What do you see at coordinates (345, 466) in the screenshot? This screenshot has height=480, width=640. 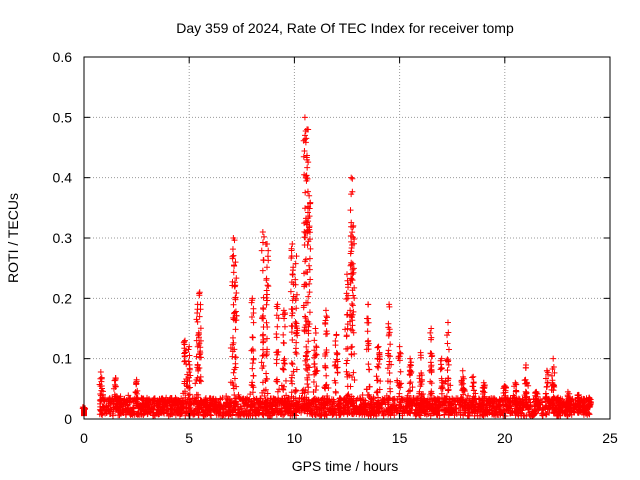 I see `x-axis-label: GPS time / hours` at bounding box center [345, 466].